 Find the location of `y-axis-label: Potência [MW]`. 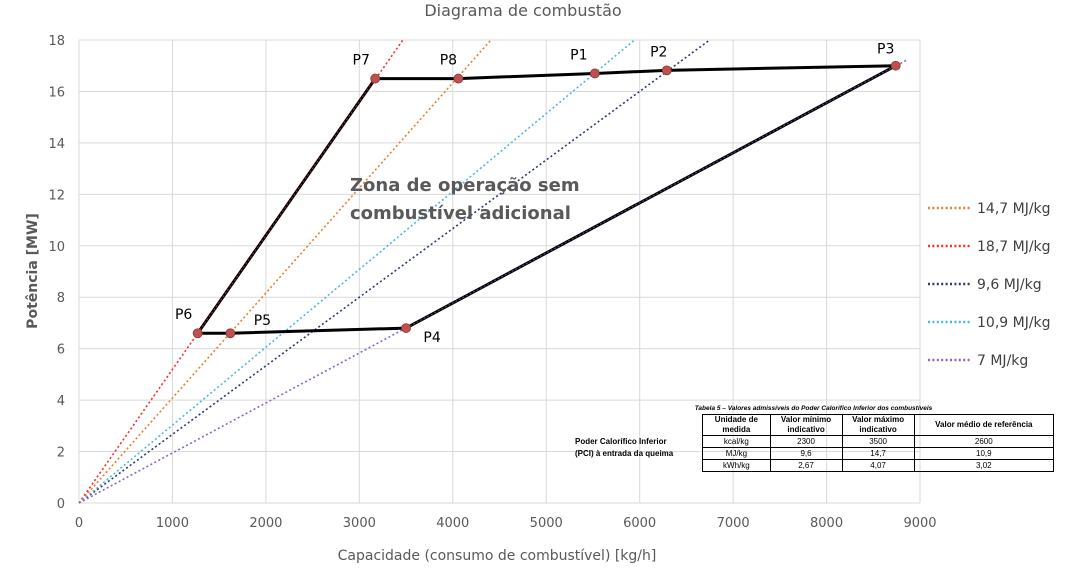

y-axis-label: Potência [MW] is located at coordinates (33, 271).